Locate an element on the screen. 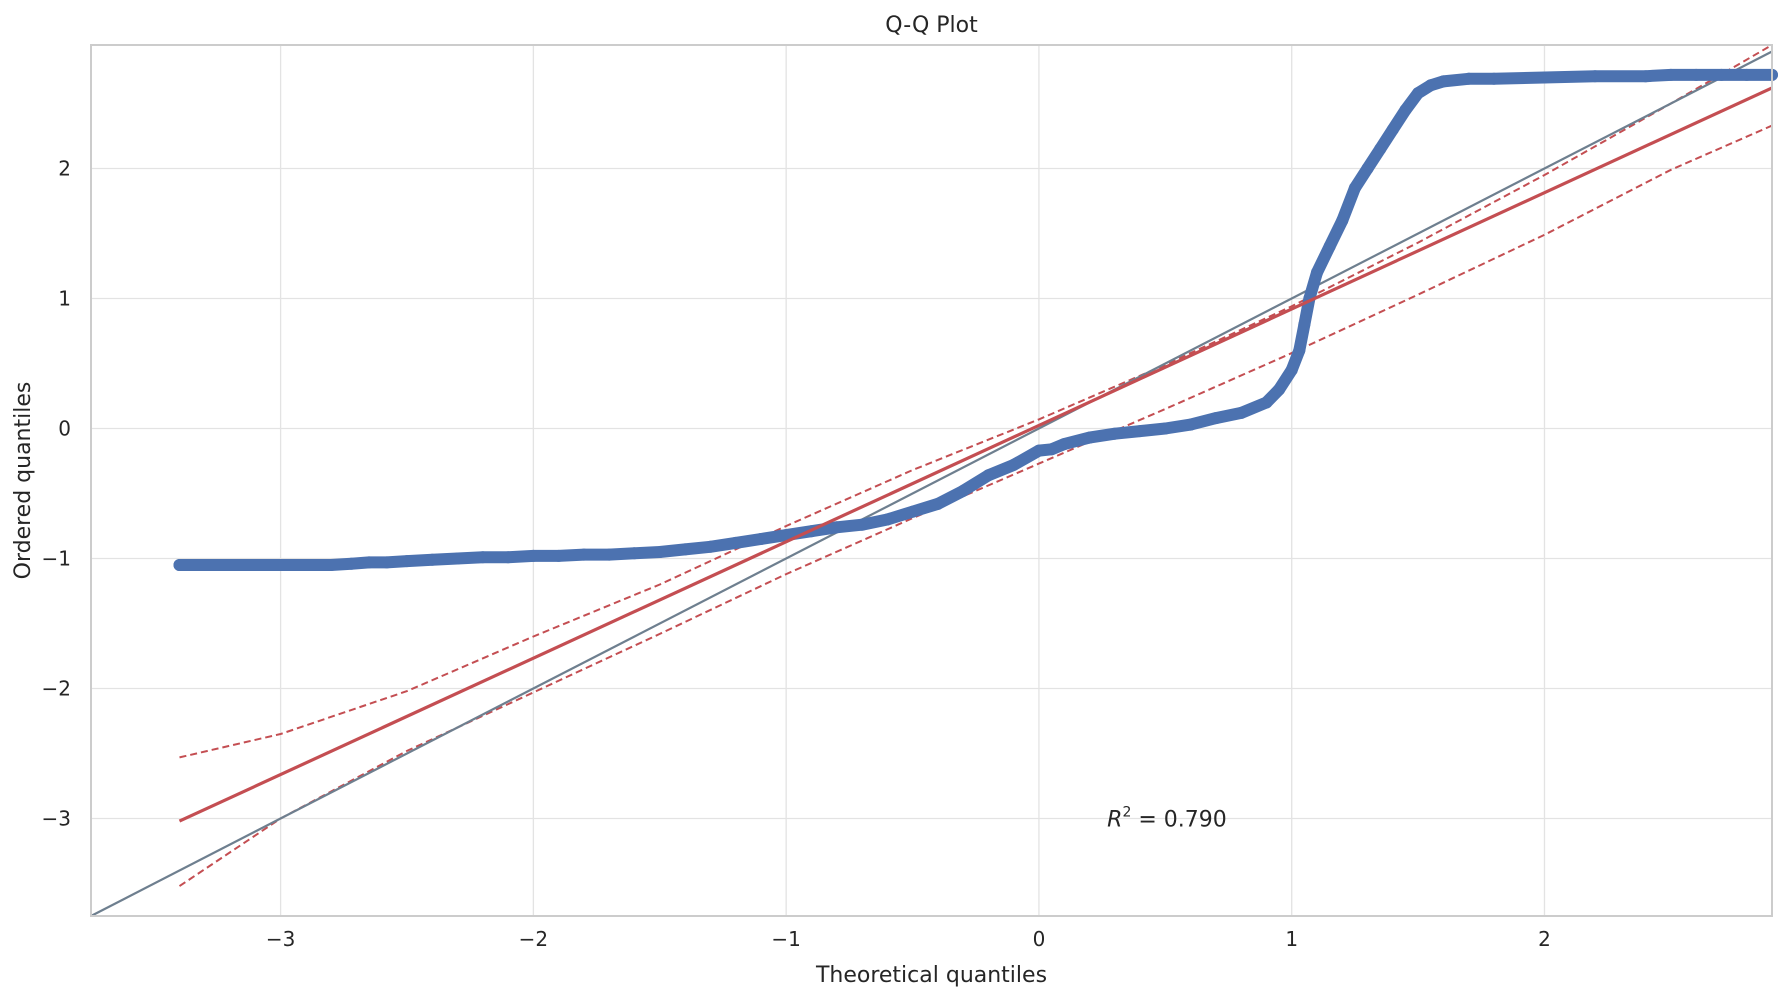 Image resolution: width=1783 pixels, height=998 pixels. x-tick-labels: −3 −2 −1 0 1 2 is located at coordinates (908, 939).